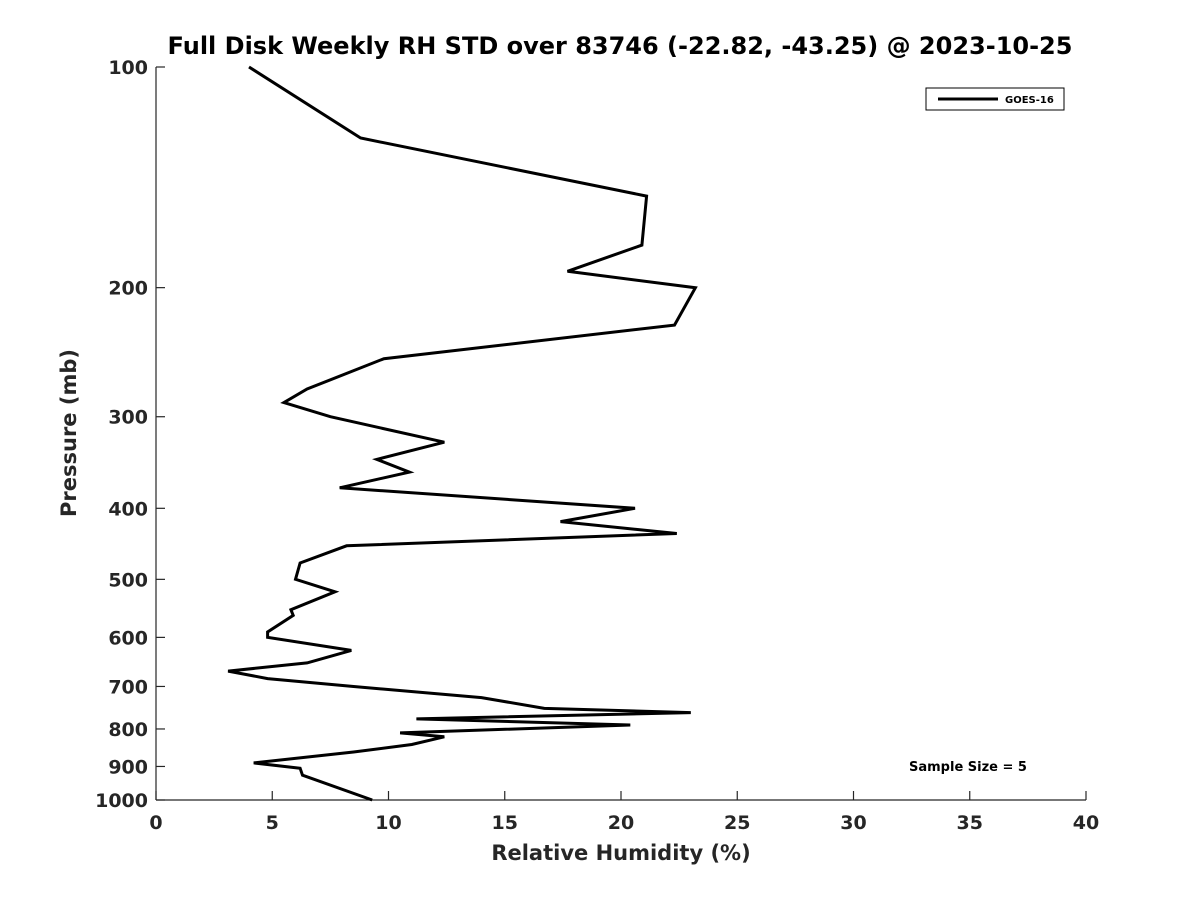 The image size is (1200, 900). What do you see at coordinates (128, 68) in the screenshot?
I see `y-tick-label: 100` at bounding box center [128, 68].